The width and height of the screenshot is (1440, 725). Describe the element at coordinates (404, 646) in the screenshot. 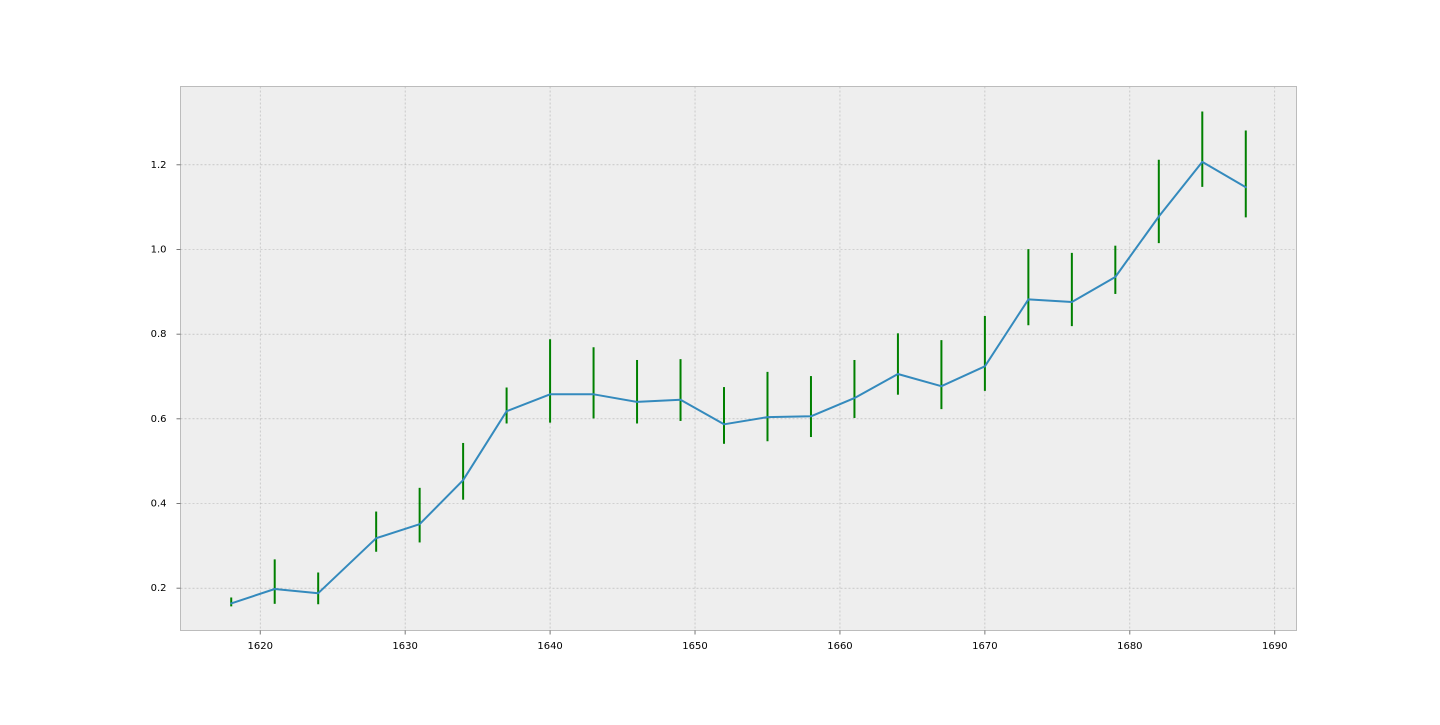

I see `x-tick-label: 1630` at that location.